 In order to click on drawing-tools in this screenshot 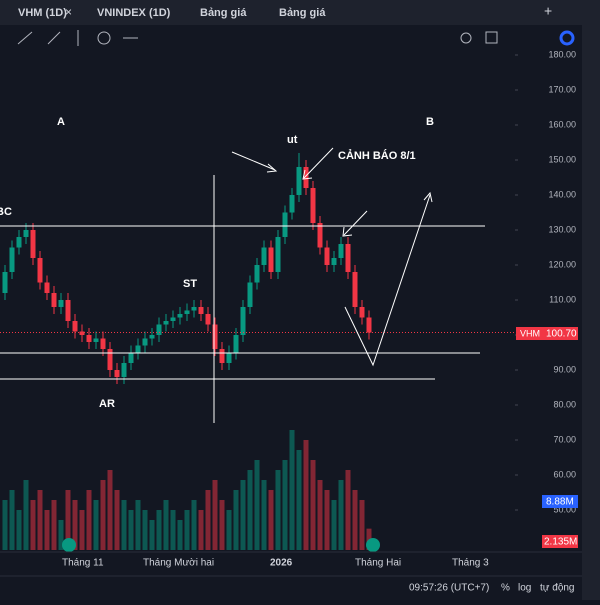, I will do `click(296, 38)`.